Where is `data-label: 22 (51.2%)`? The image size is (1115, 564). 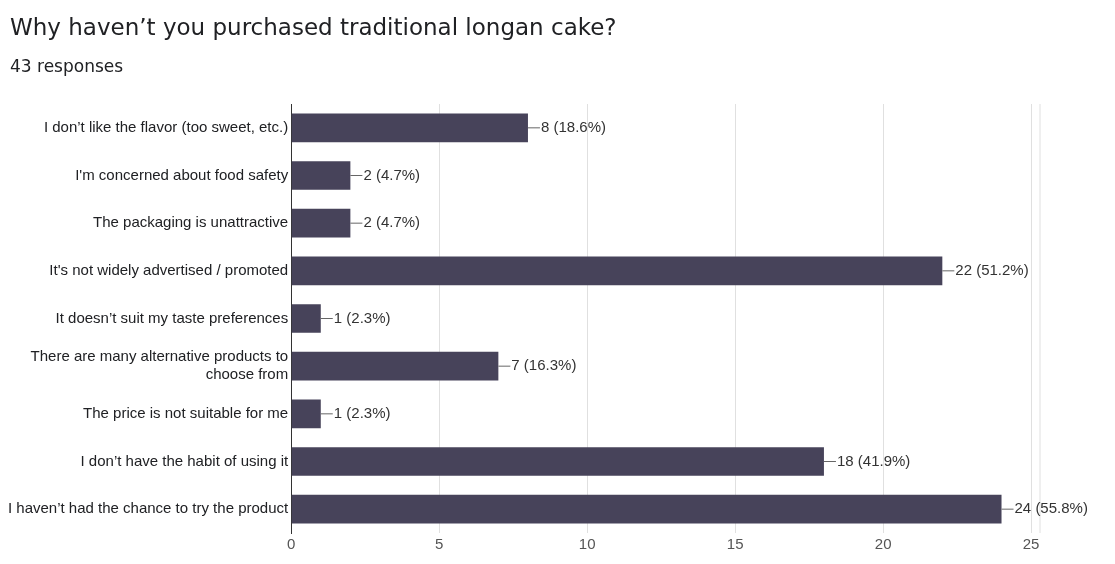 data-label: 22 (51.2%) is located at coordinates (992, 269).